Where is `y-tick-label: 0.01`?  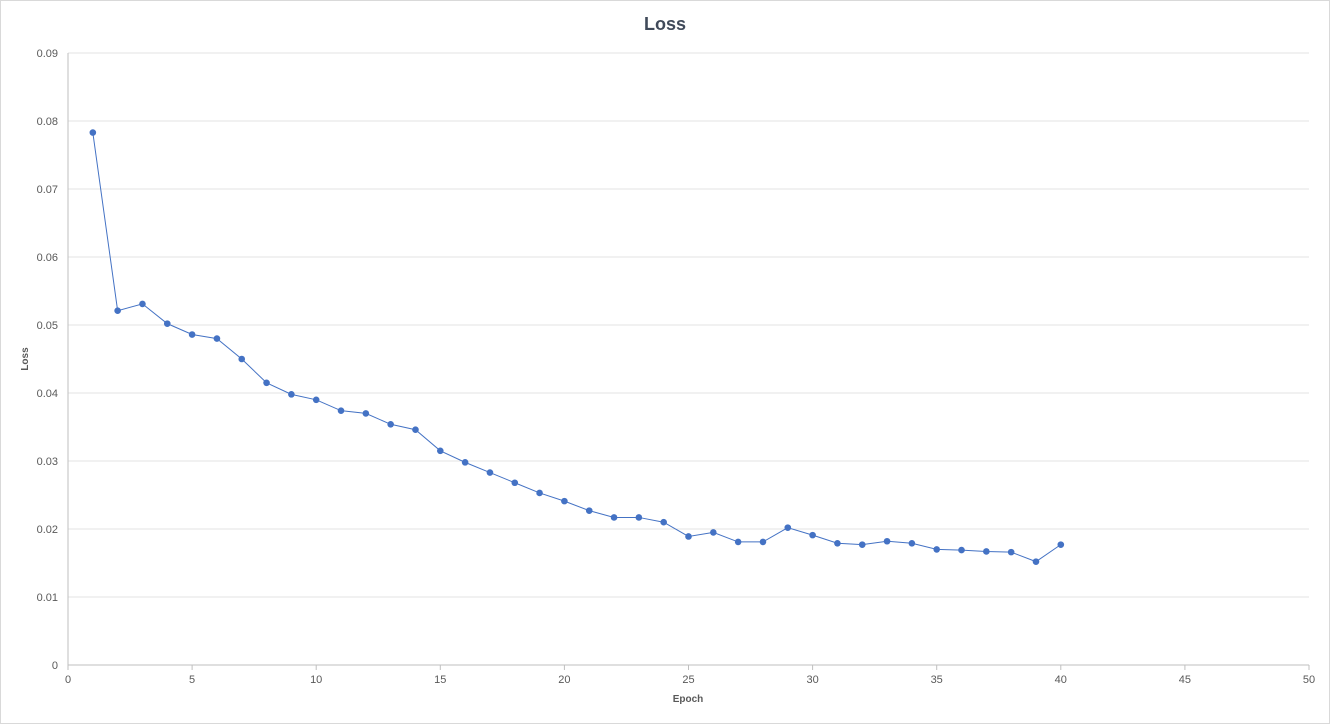
y-tick-label: 0.01 is located at coordinates (47, 598).